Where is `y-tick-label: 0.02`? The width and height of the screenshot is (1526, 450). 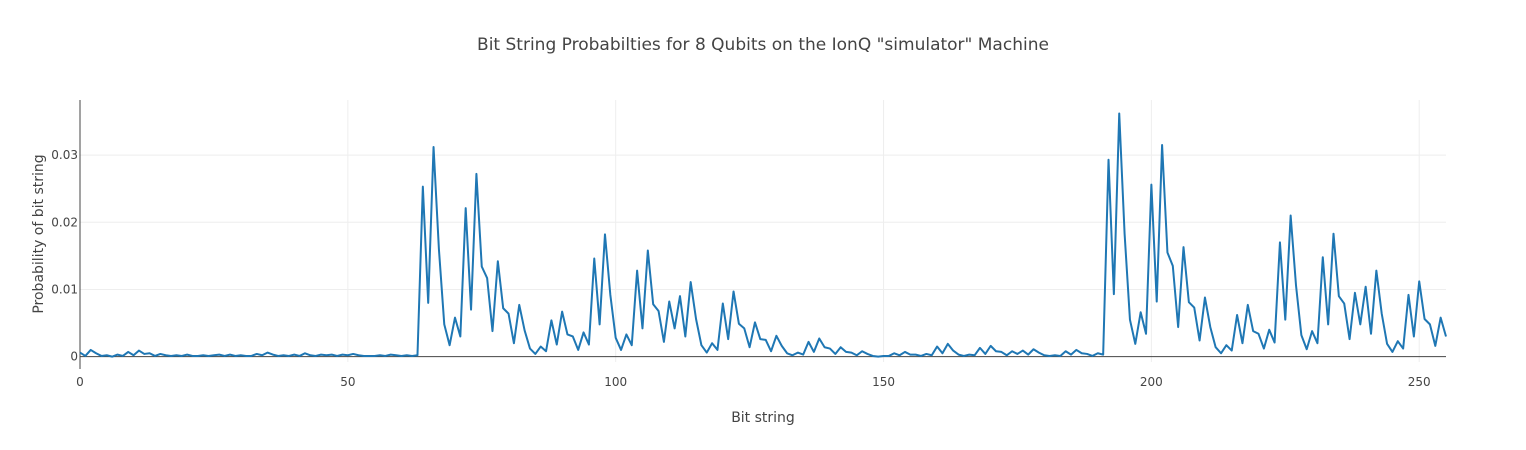 y-tick-label: 0.02 is located at coordinates (64, 222).